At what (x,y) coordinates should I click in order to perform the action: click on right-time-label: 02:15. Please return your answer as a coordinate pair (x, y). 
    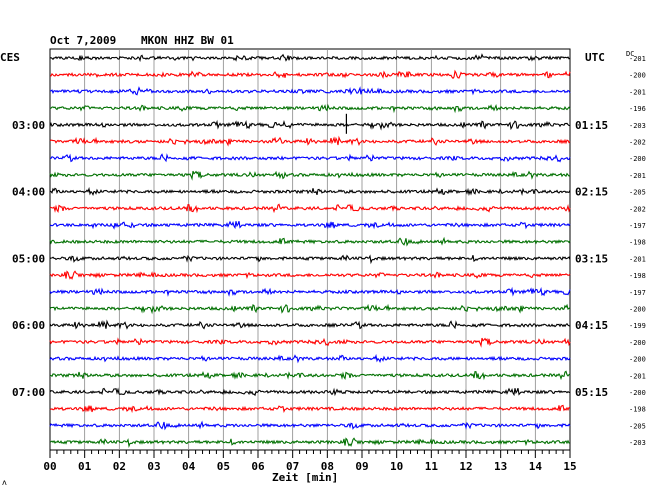
    Looking at the image, I should click on (591, 192).